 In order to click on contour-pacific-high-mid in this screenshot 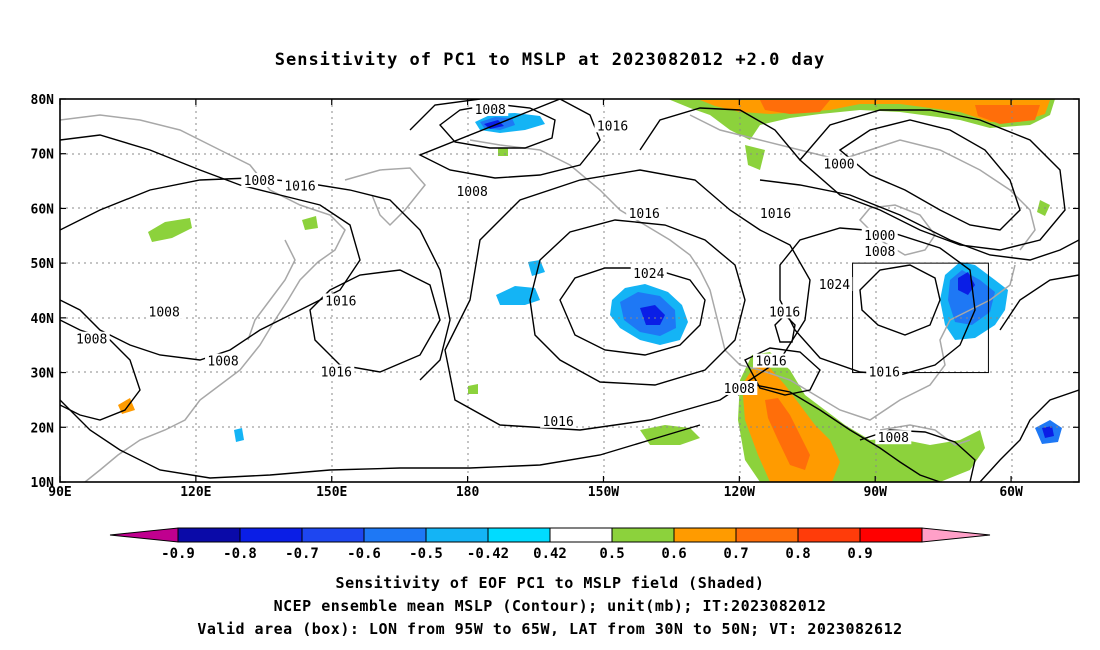, I will do `click(637, 302)`.